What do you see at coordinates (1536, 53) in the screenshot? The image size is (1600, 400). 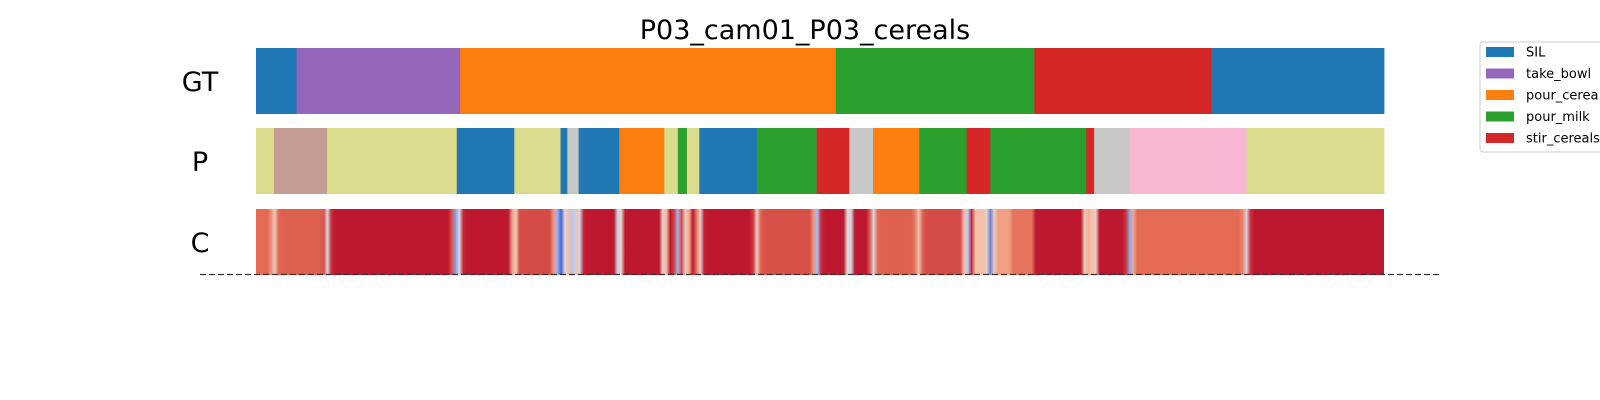 I see `legend-label-SIL: SIL` at bounding box center [1536, 53].